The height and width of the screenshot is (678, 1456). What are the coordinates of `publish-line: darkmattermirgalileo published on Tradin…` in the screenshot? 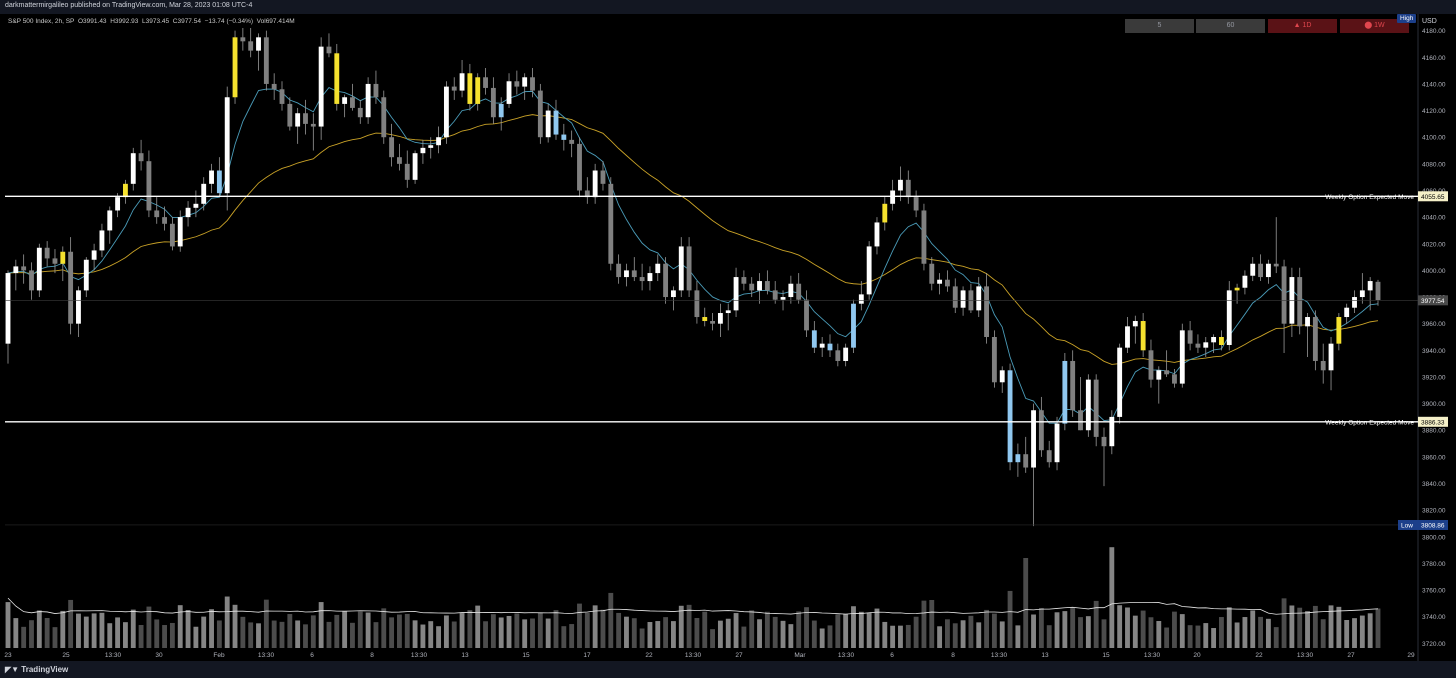 It's located at (129, 5).